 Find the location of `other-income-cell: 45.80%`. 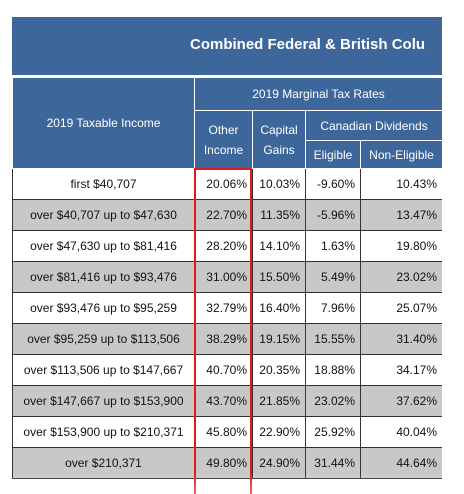

other-income-cell: 45.80% is located at coordinates (223, 432).